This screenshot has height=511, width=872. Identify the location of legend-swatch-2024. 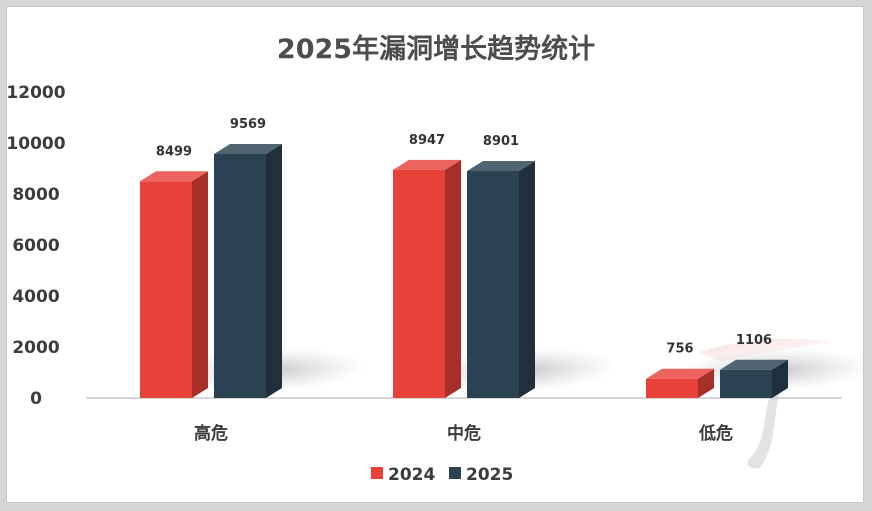
(377, 473).